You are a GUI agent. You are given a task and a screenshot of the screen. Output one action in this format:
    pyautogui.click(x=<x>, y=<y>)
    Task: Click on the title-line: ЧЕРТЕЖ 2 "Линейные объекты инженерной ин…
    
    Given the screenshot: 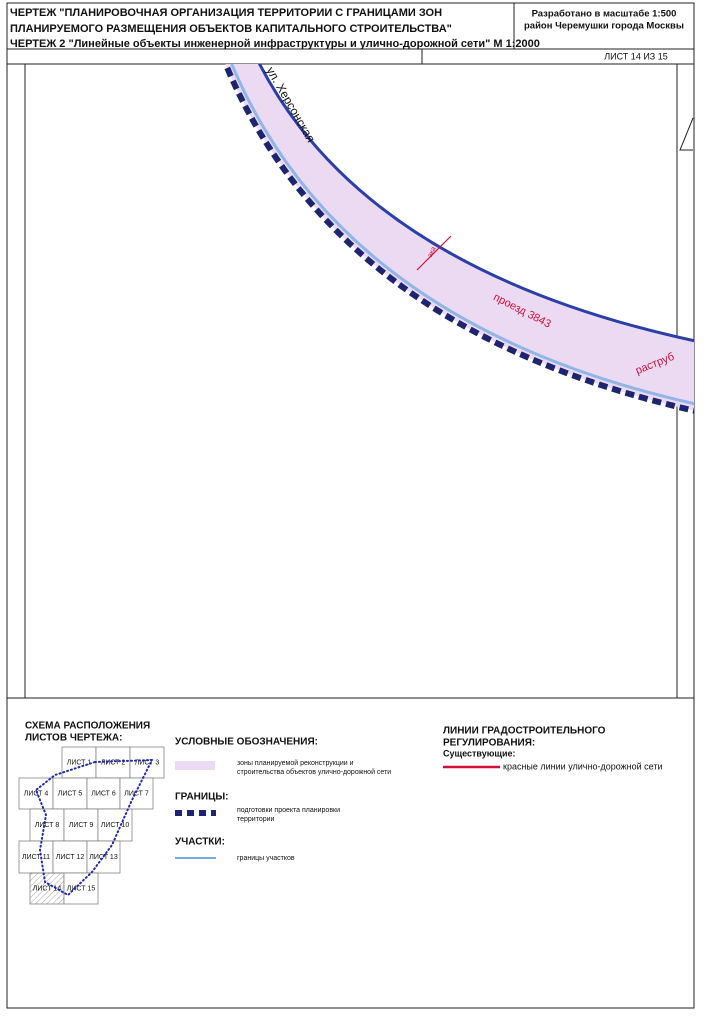 What is the action you would take?
    pyautogui.click(x=275, y=44)
    